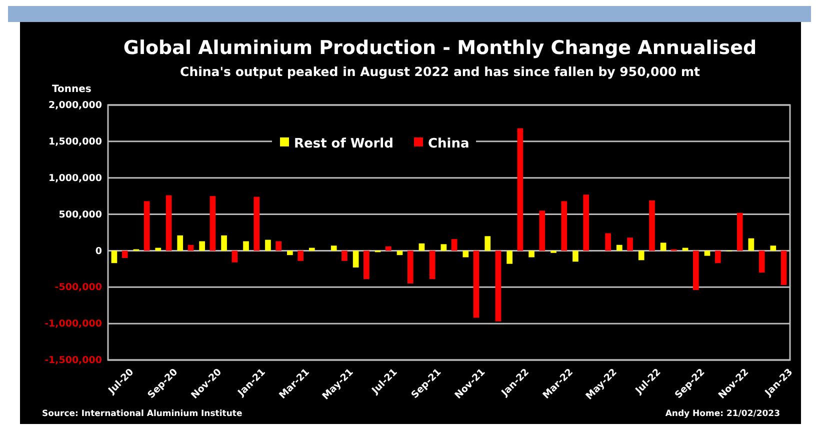  I want to click on y-tick-label: 500,000, so click(80, 214).